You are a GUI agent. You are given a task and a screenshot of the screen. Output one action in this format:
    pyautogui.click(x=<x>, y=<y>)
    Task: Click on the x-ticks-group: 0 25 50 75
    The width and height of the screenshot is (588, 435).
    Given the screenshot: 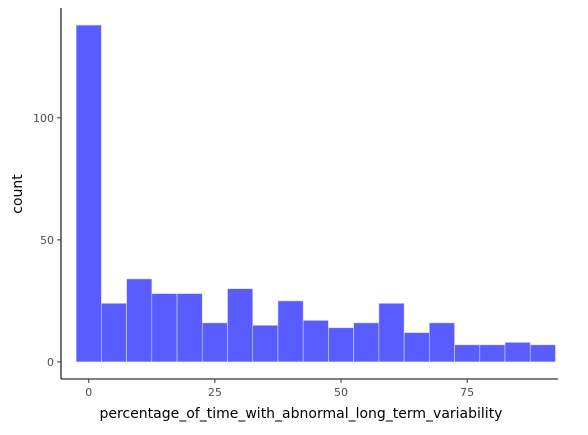 What is the action you would take?
    pyautogui.click(x=279, y=389)
    